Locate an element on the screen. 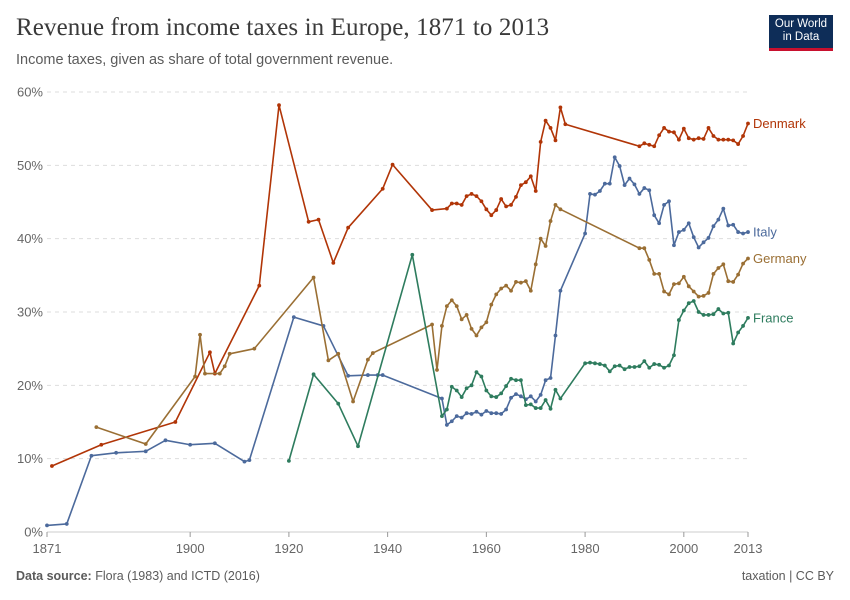  data-source-text: Flora (1983) and ICTD (2016) is located at coordinates (177, 576).